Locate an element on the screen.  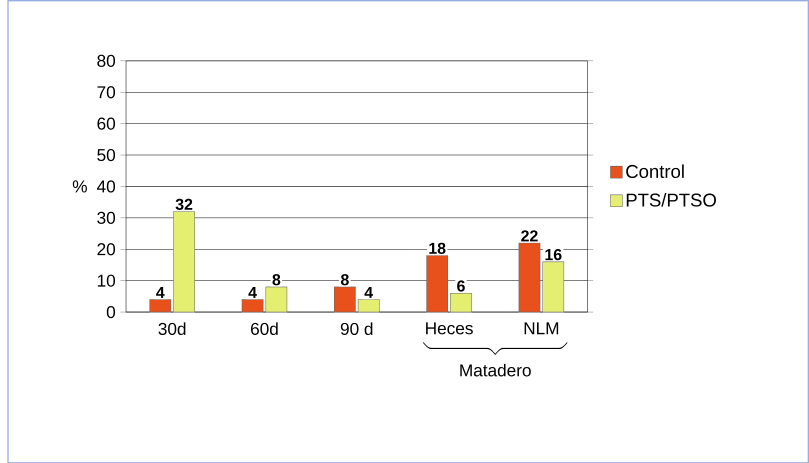
x-tick-label: NLM is located at coordinates (541, 328).